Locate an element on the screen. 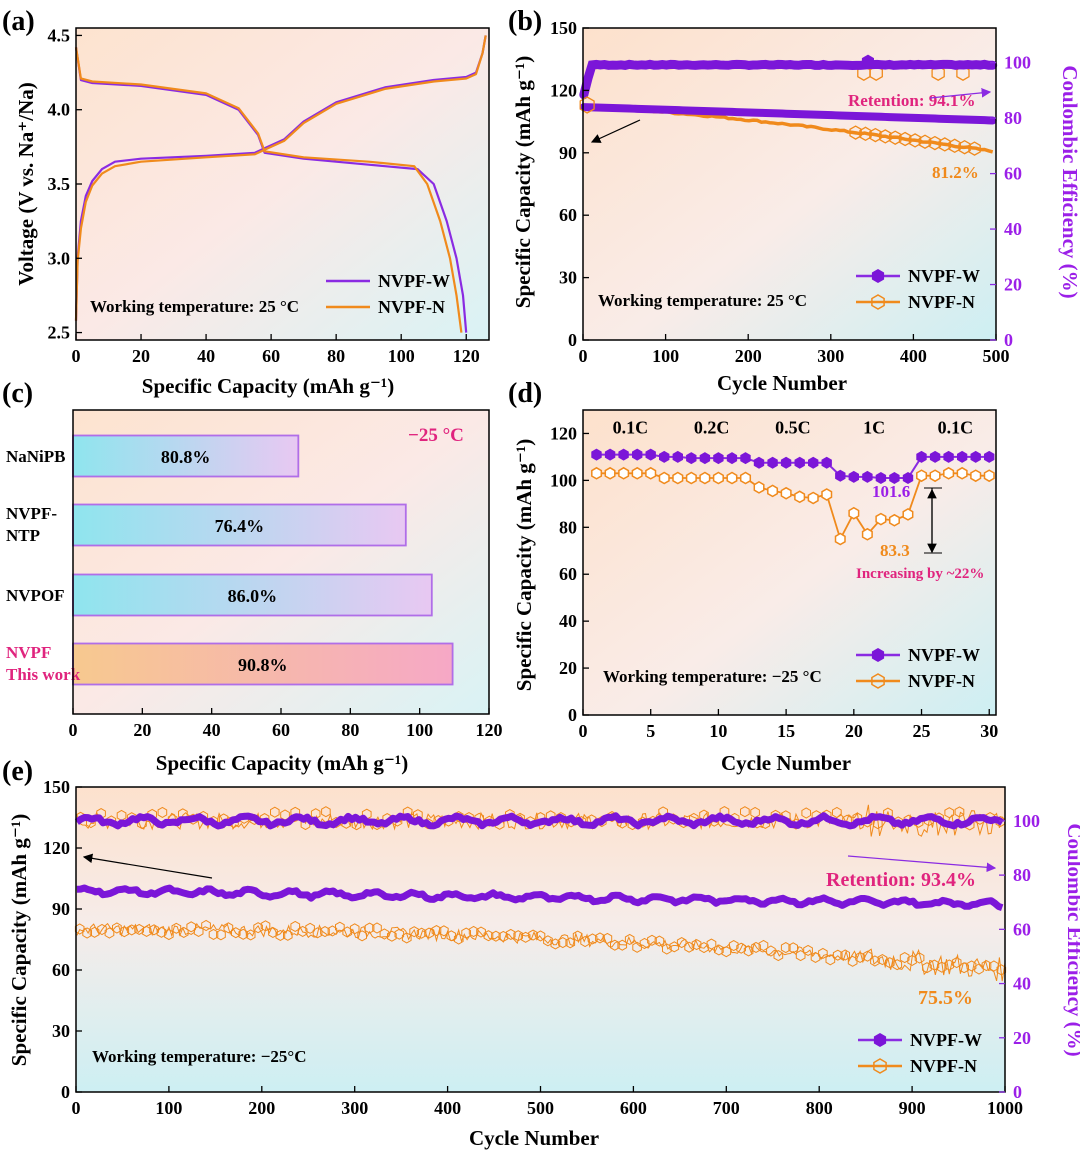 Image resolution: width=1080 pixels, height=1152 pixels. panel-d-rate-label: 0.1C is located at coordinates (631, 427).